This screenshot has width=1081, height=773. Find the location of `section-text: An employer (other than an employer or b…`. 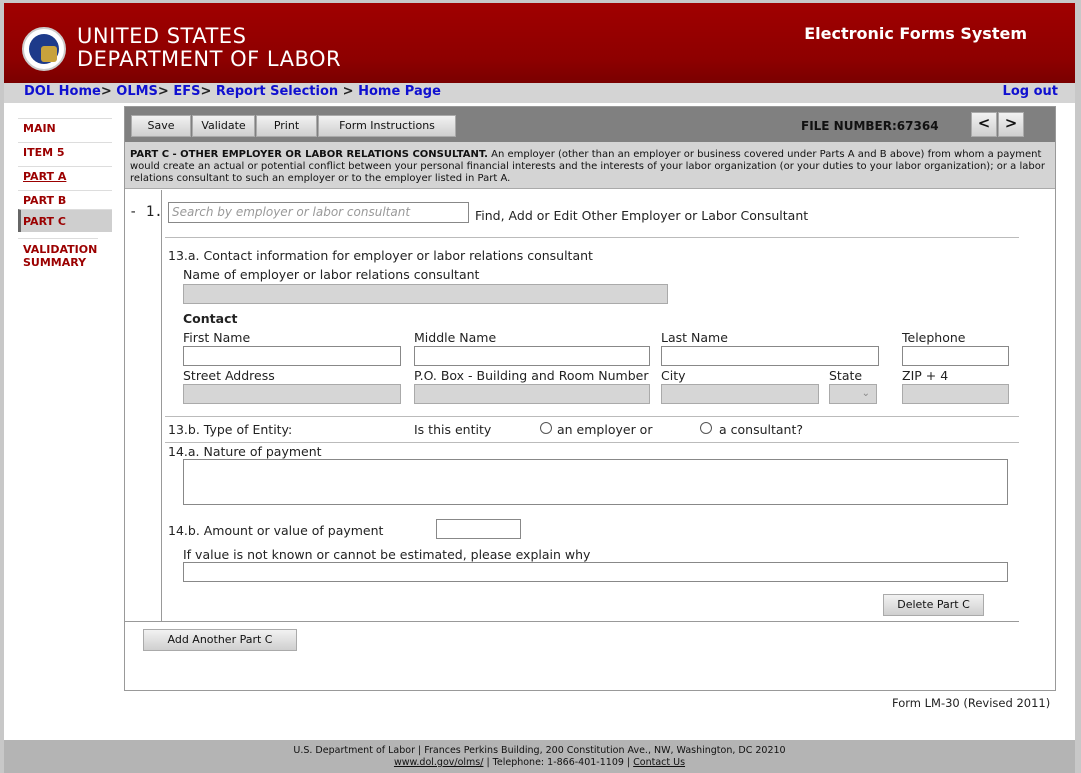

section-text: An employer (other than an employer or b… is located at coordinates (587, 166).